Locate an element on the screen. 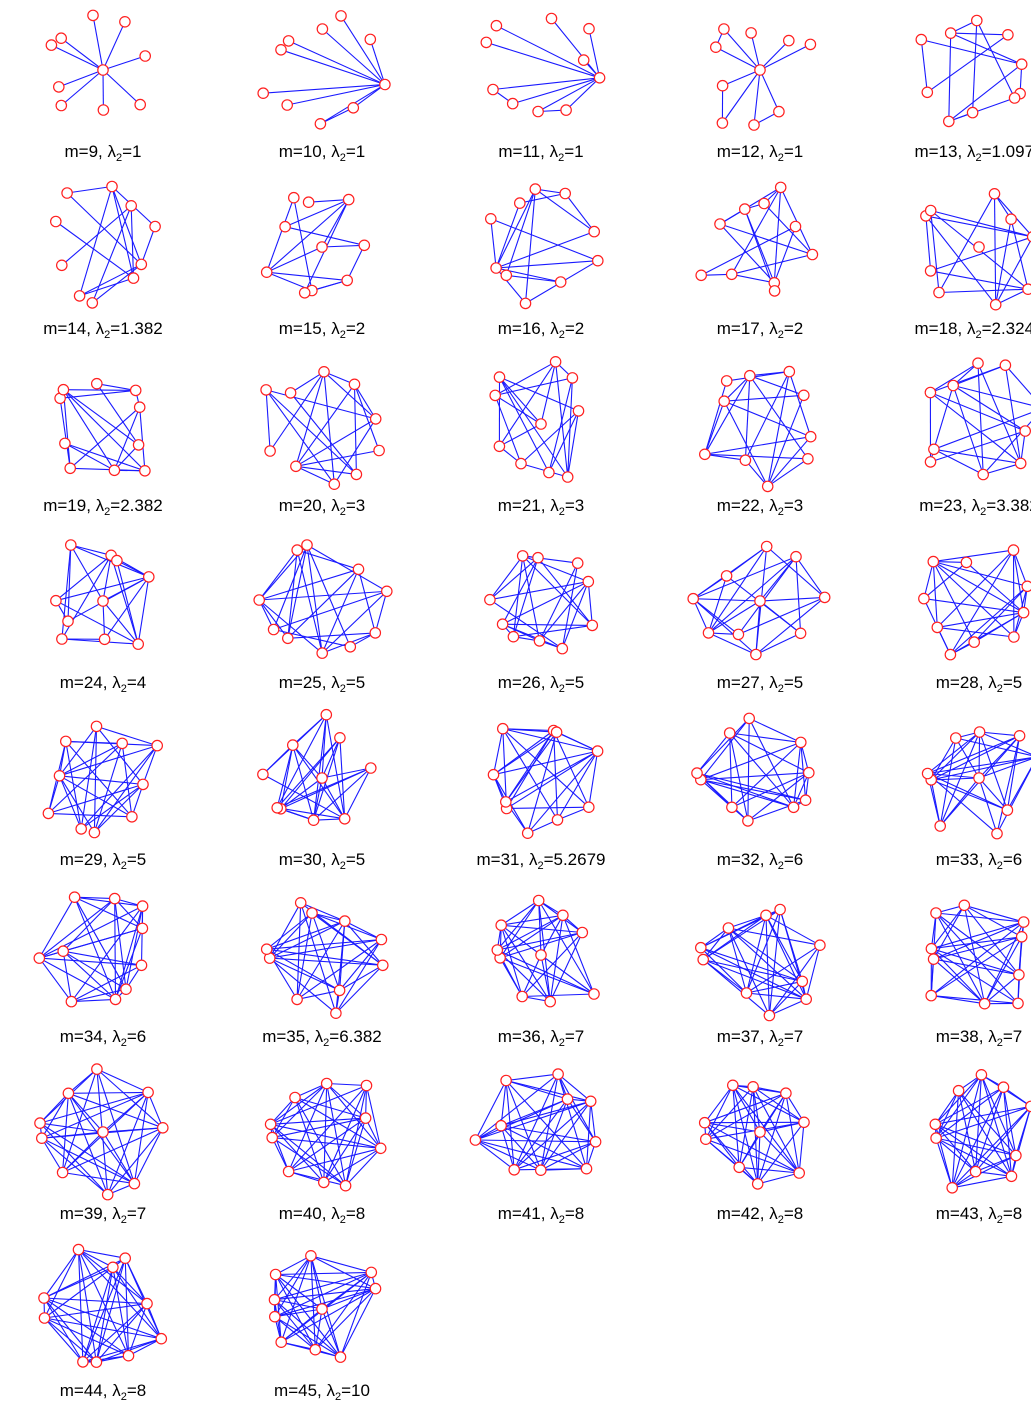  graph-caption: m=43, λ2=8 is located at coordinates (953, 1215).